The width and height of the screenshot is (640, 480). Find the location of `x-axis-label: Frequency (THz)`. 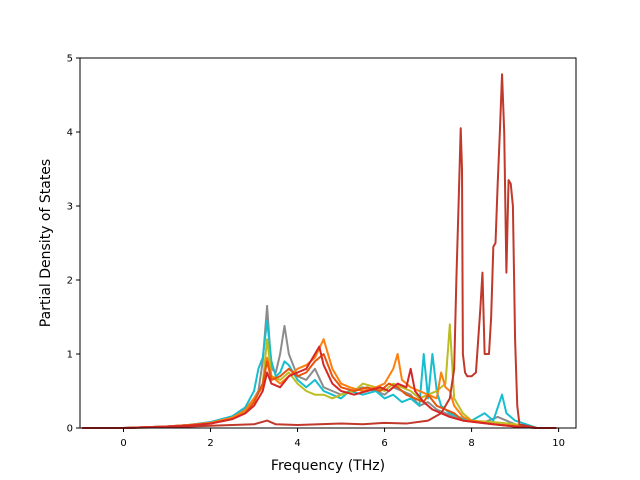

x-axis-label: Frequency (THz) is located at coordinates (328, 466).